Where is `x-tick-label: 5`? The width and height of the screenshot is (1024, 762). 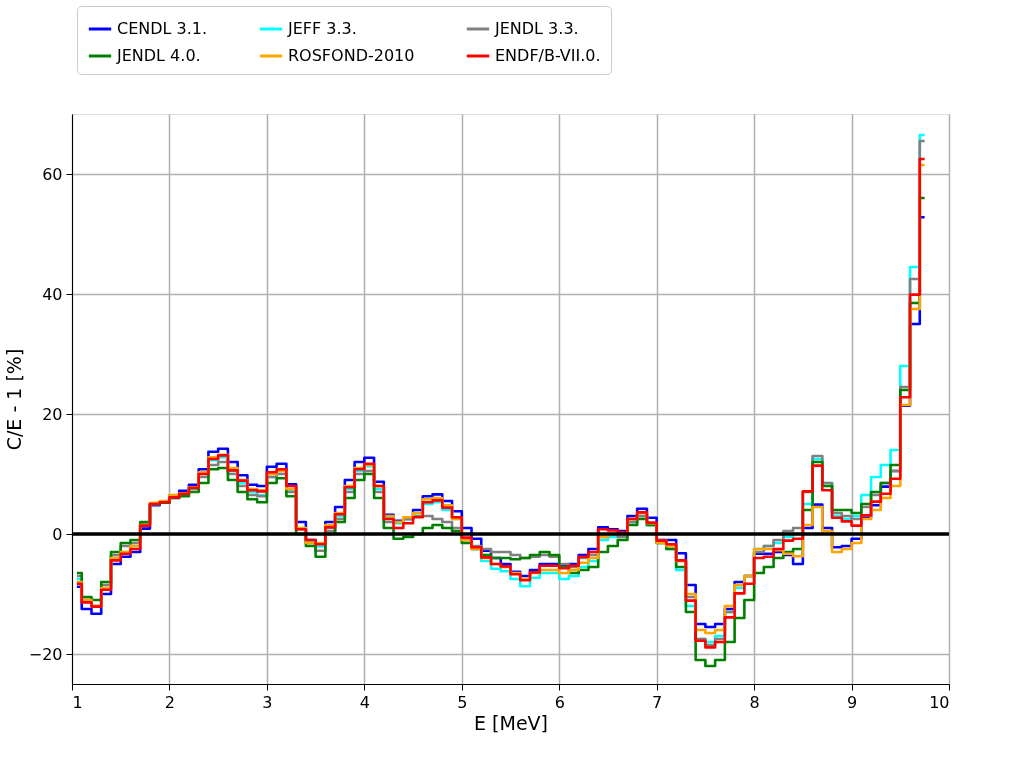 x-tick-label: 5 is located at coordinates (462, 702).